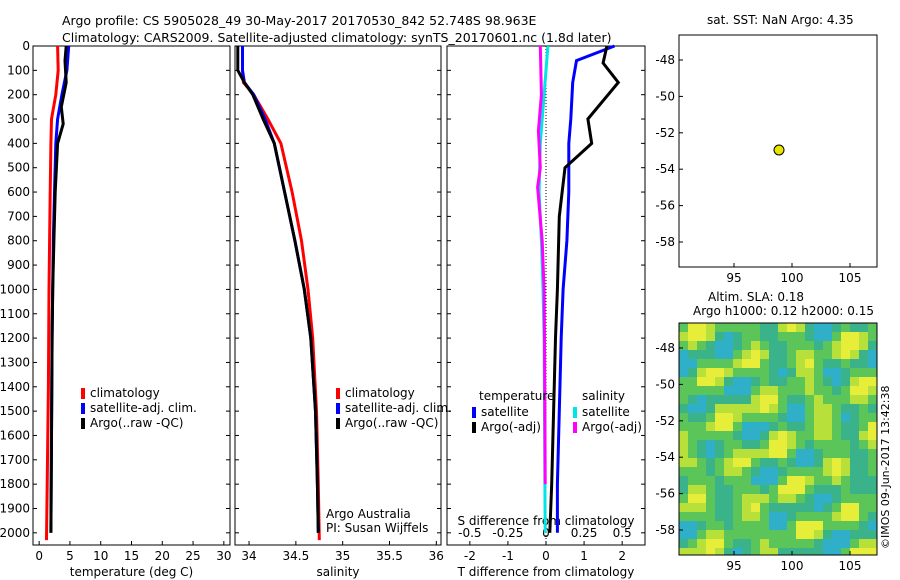  Describe the element at coordinates (26, 46) in the screenshot. I see `depth-tick-label: 0` at that location.